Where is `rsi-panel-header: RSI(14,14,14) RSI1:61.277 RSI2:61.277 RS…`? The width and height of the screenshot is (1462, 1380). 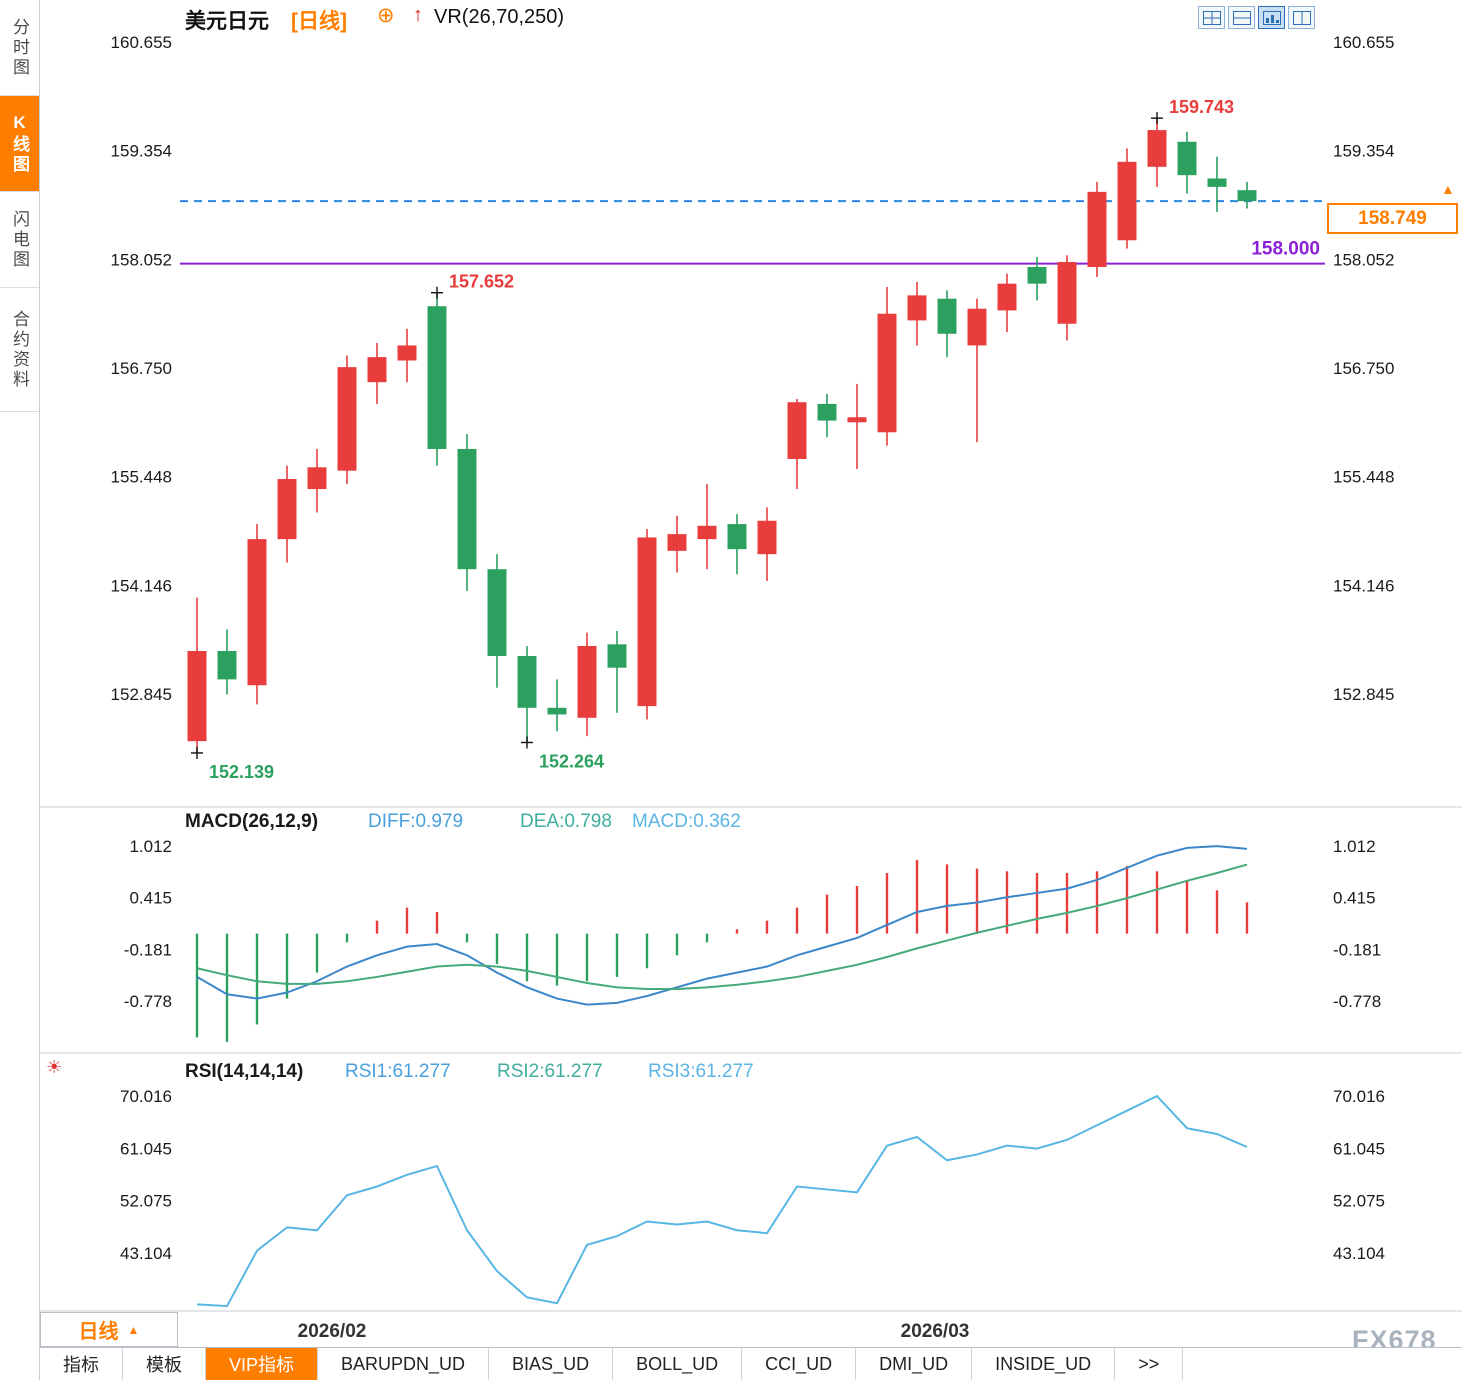
rsi-panel-header: RSI(14,14,14) RSI1:61.277 RSI2:61.277 RS… is located at coordinates (731, 1073).